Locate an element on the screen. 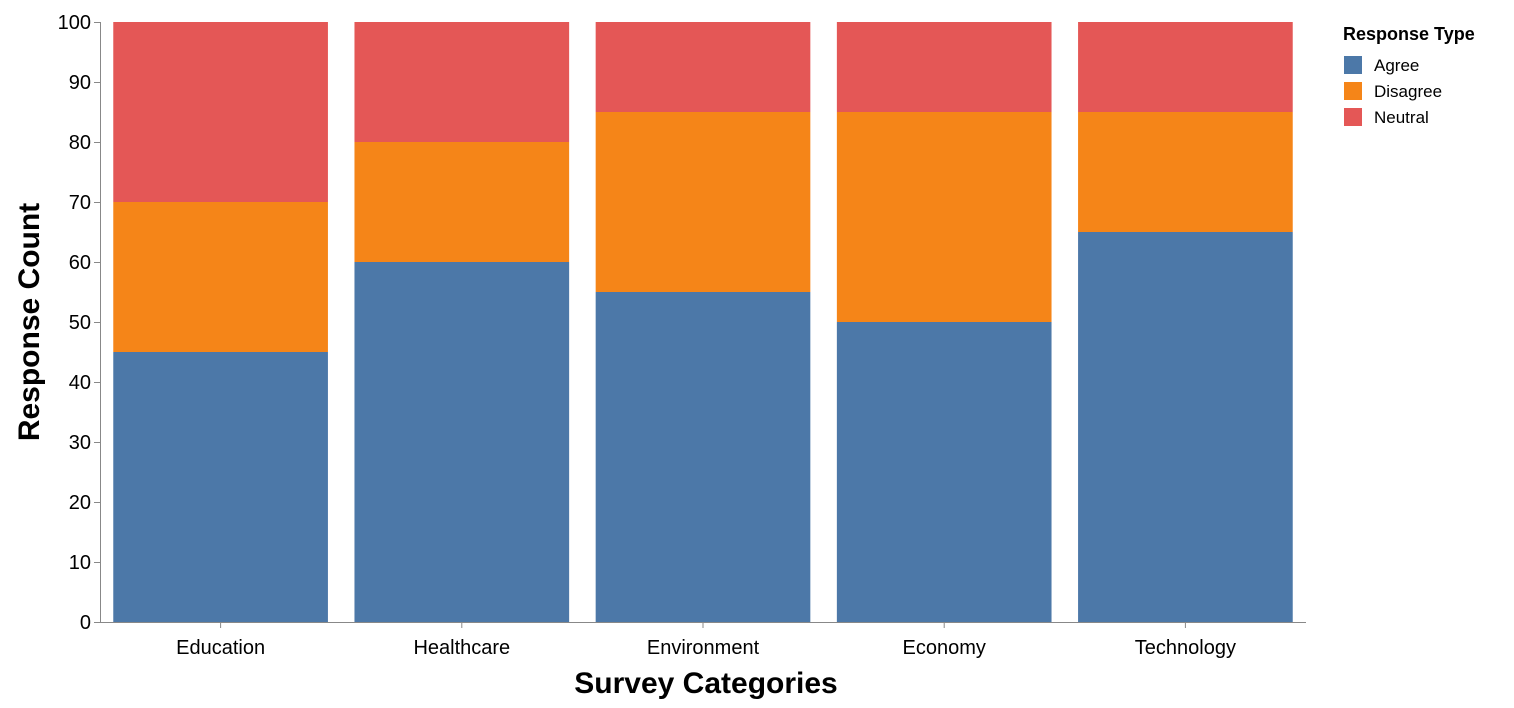 The height and width of the screenshot is (708, 1514). legend-title: Response Type is located at coordinates (1409, 34).